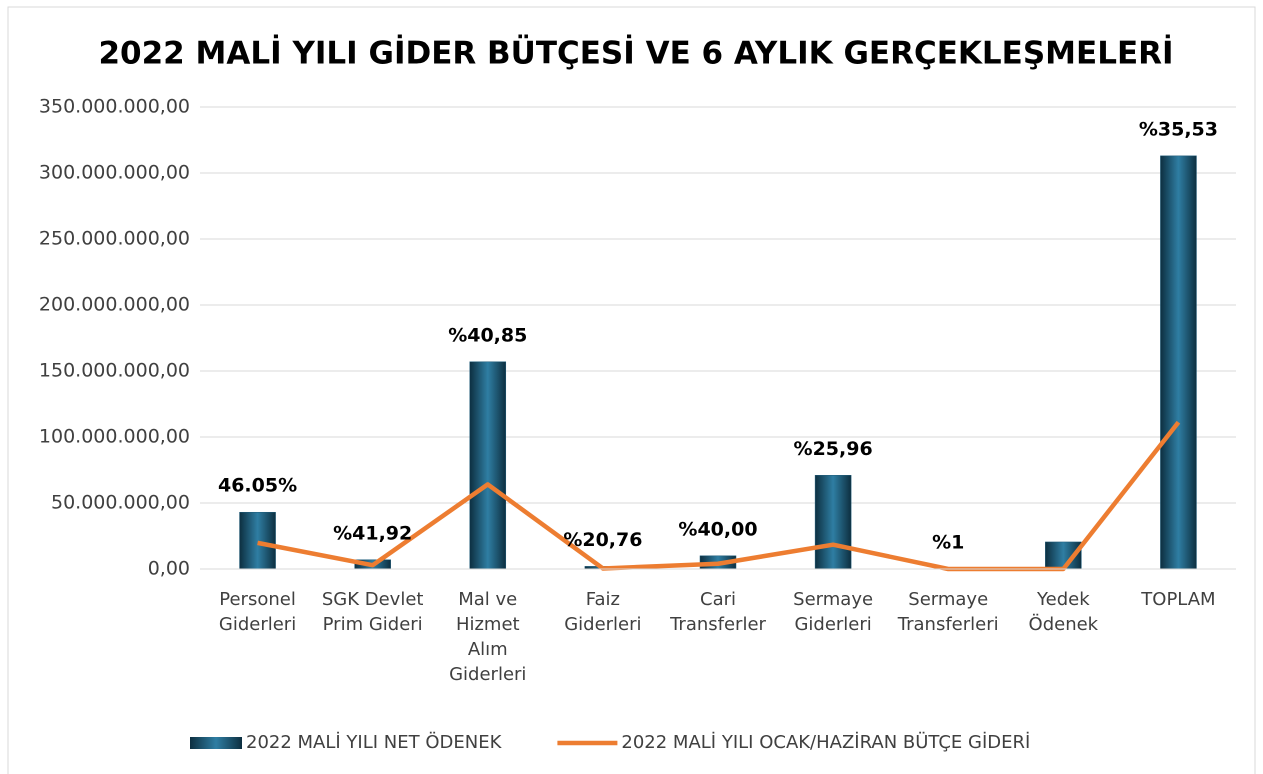  What do you see at coordinates (372, 533) in the screenshot?
I see `data-label: %41,92` at bounding box center [372, 533].